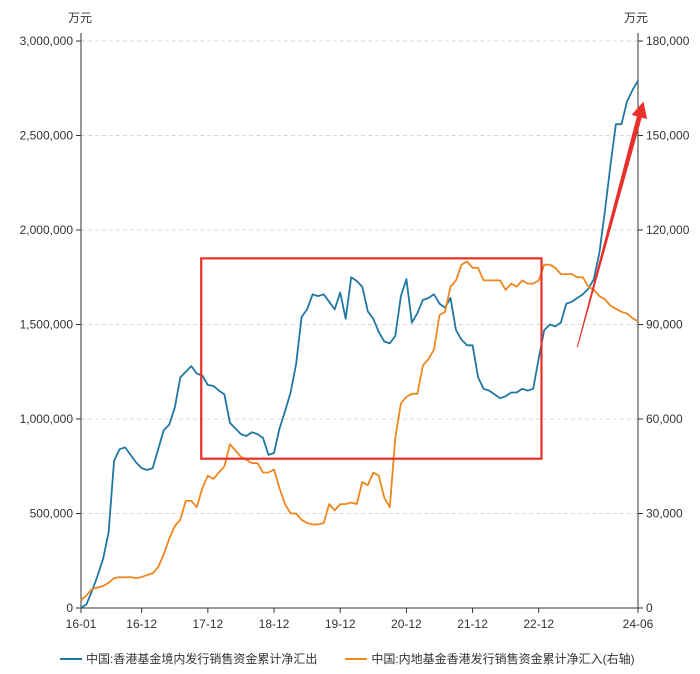  What do you see at coordinates (649, 608) in the screenshot?
I see `right-tick-label: 0` at bounding box center [649, 608].